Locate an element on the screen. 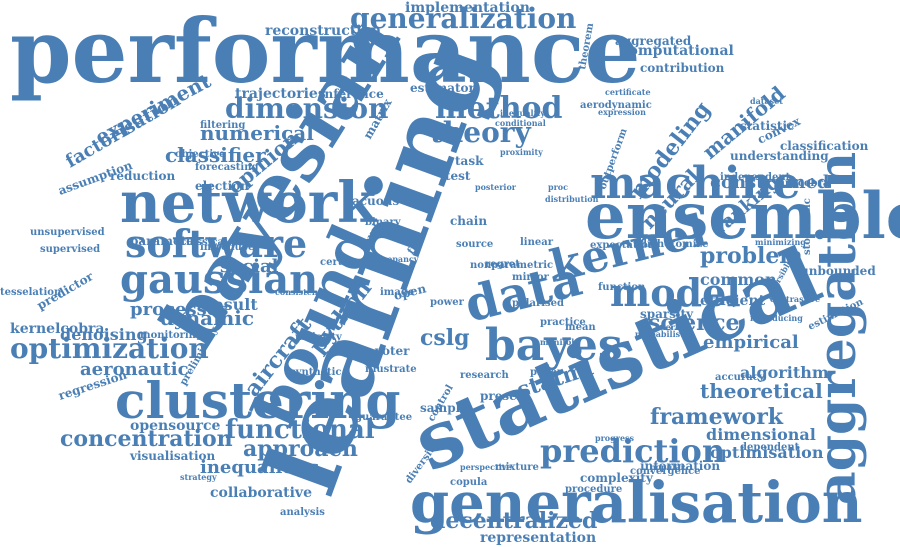 The image size is (900, 547). cloud-word-task: task is located at coordinates (469, 161).